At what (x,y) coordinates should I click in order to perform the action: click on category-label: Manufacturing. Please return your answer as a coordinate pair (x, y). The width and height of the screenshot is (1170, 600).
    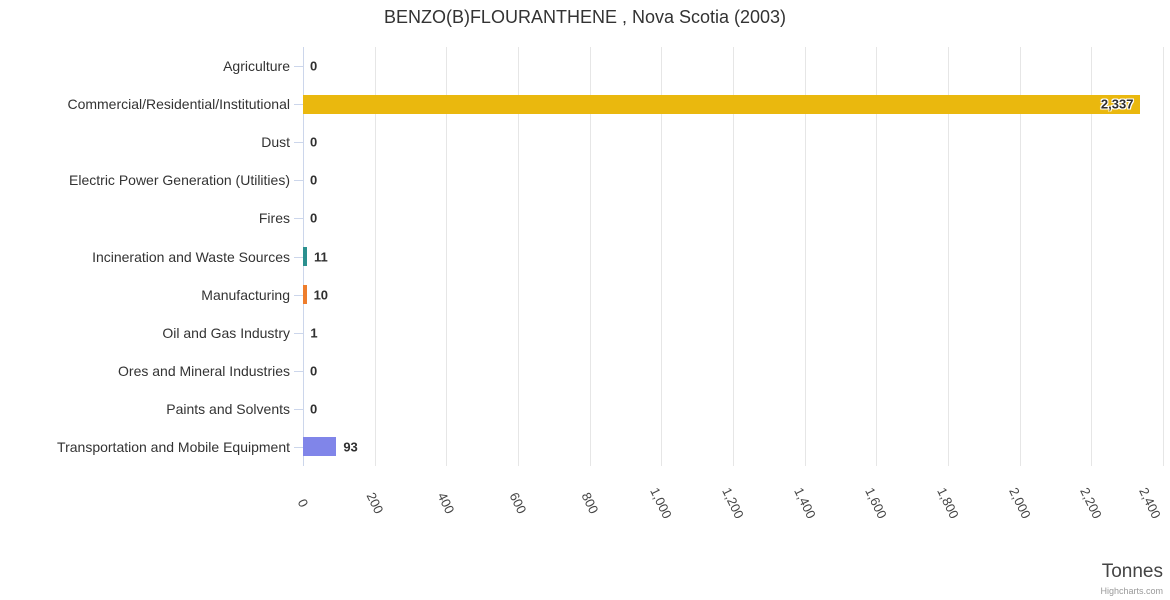
    Looking at the image, I should click on (245, 294).